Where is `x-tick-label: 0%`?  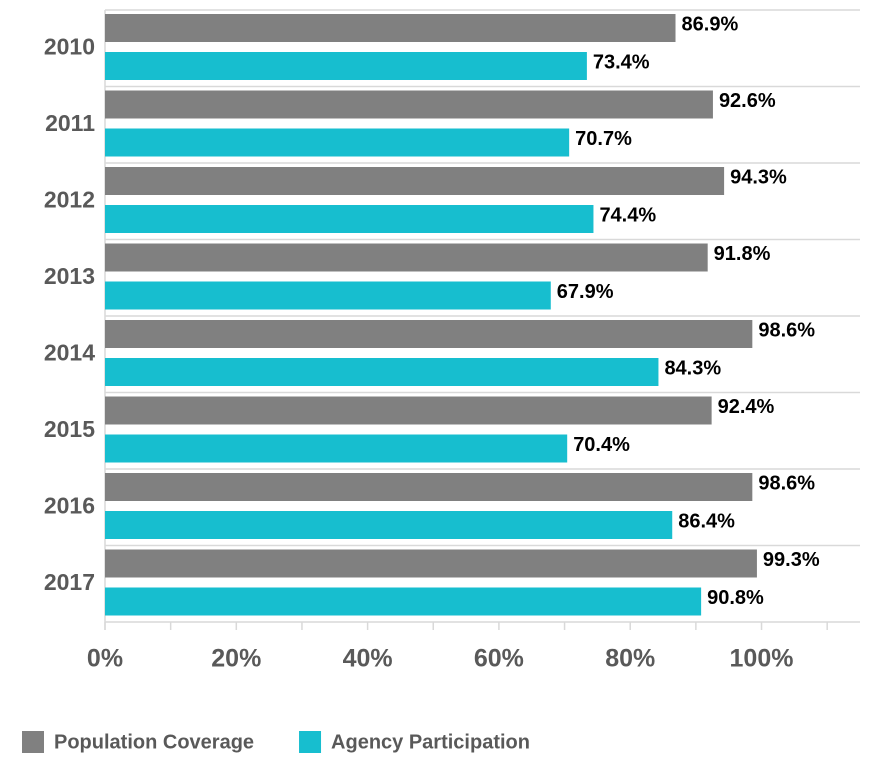 x-tick-label: 0% is located at coordinates (105, 659).